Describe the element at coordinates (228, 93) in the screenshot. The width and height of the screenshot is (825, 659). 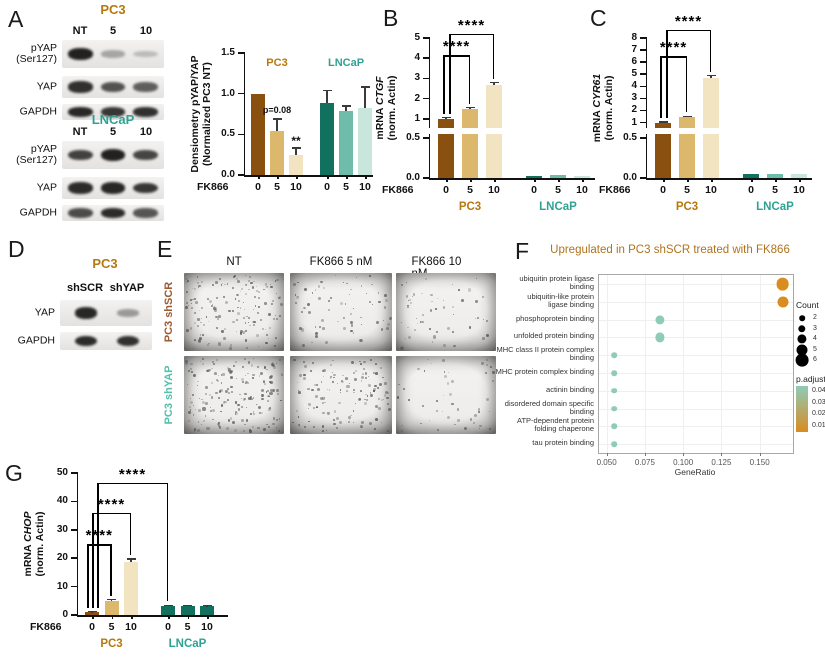
I see `y-tick-label: 1.0` at that location.